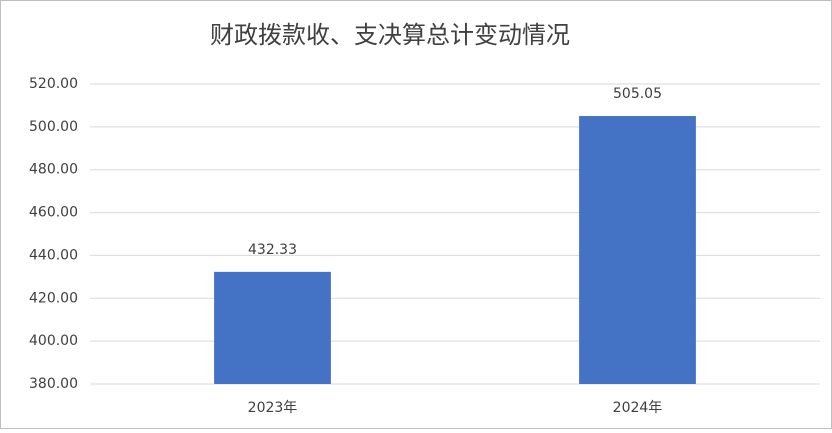  Describe the element at coordinates (53, 255) in the screenshot. I see `y-tick-label: 440.00` at that location.